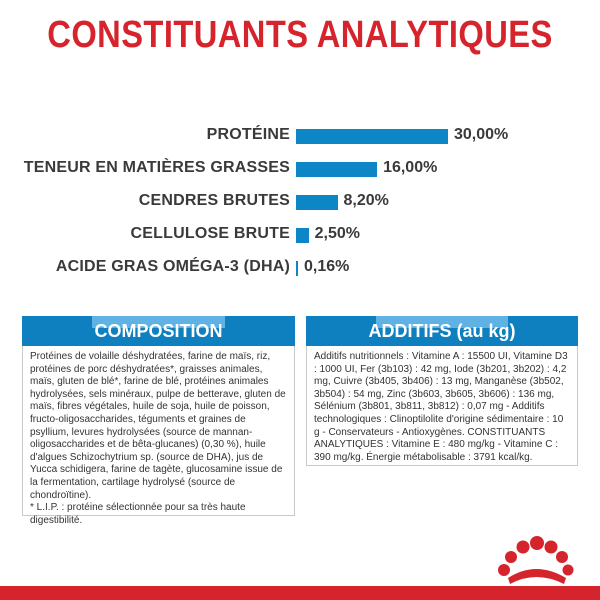  I want to click on additifs-header: ADDITIFS (au kg), so click(442, 331).